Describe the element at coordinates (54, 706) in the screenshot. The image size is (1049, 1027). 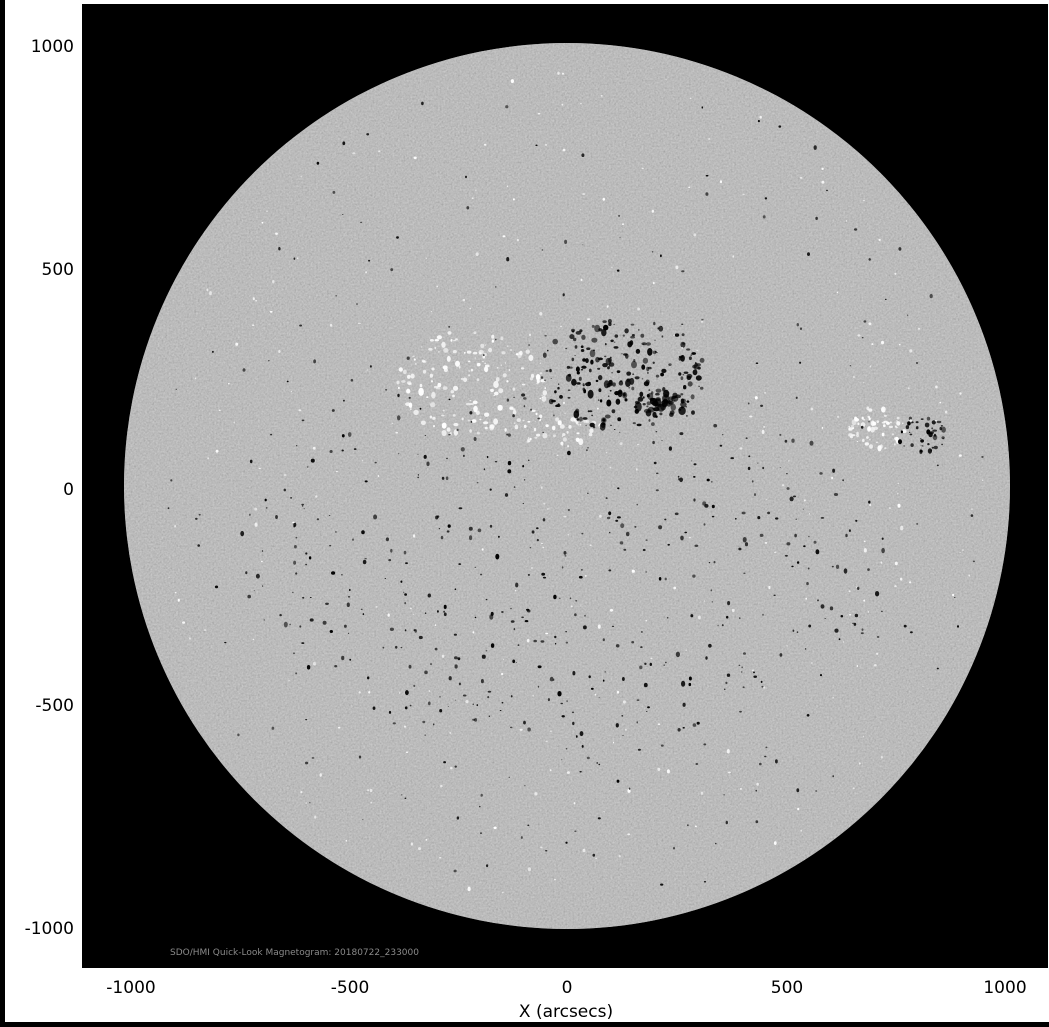
I see `y-tick-label: -500` at that location.